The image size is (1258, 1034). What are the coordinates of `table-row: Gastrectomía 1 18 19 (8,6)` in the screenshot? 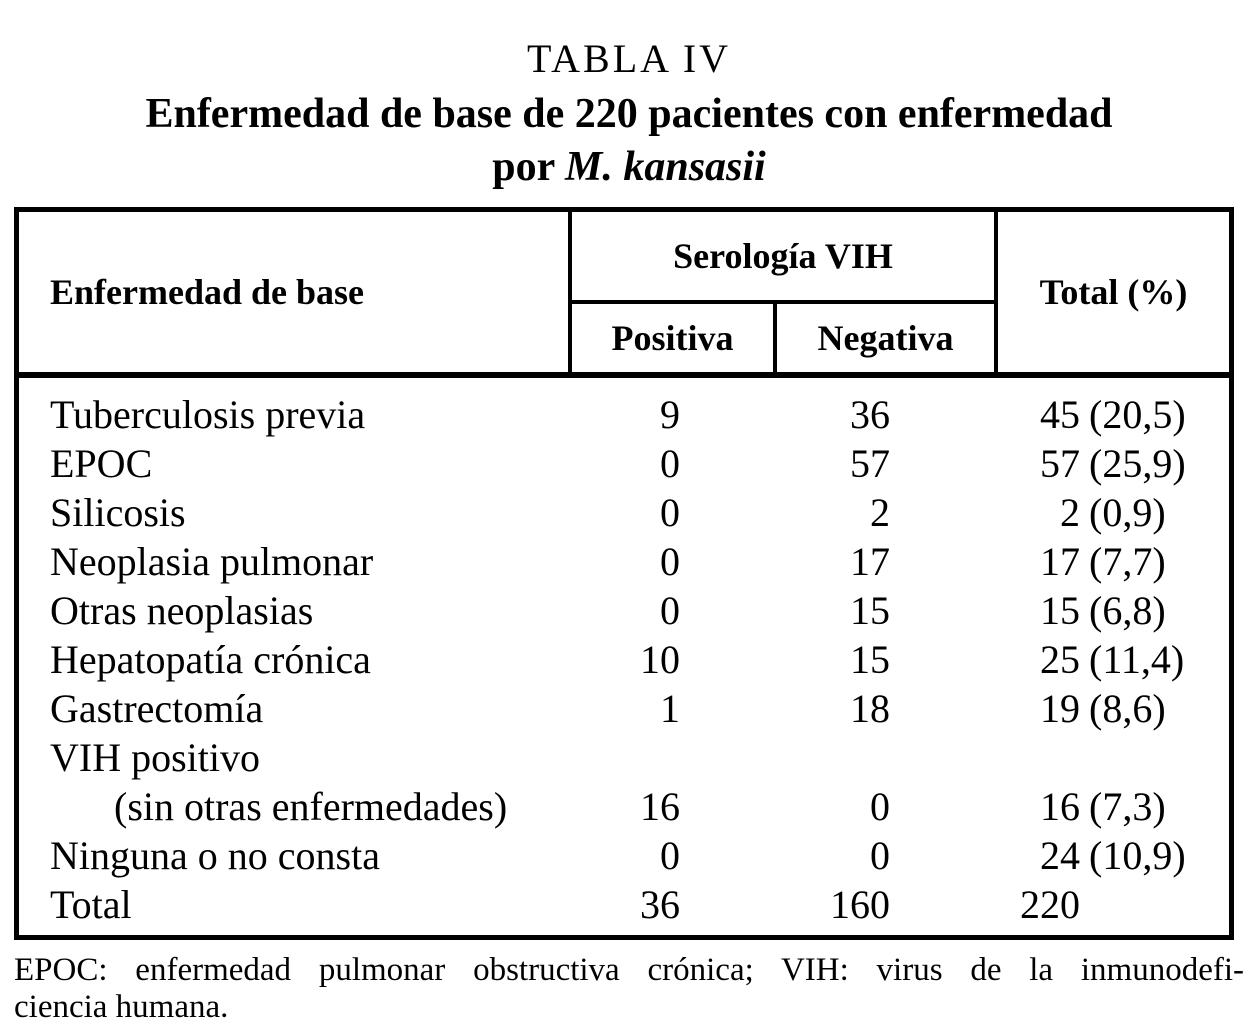 It's located at (624, 708).